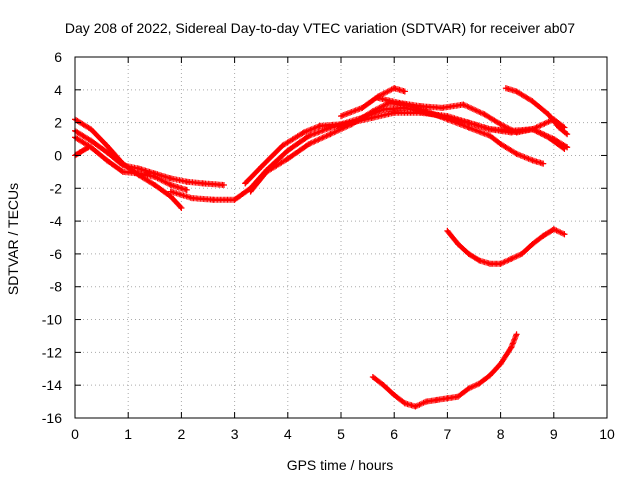 Image resolution: width=640 pixels, height=480 pixels. What do you see at coordinates (58, 90) in the screenshot?
I see `y-tick-label: 4` at bounding box center [58, 90].